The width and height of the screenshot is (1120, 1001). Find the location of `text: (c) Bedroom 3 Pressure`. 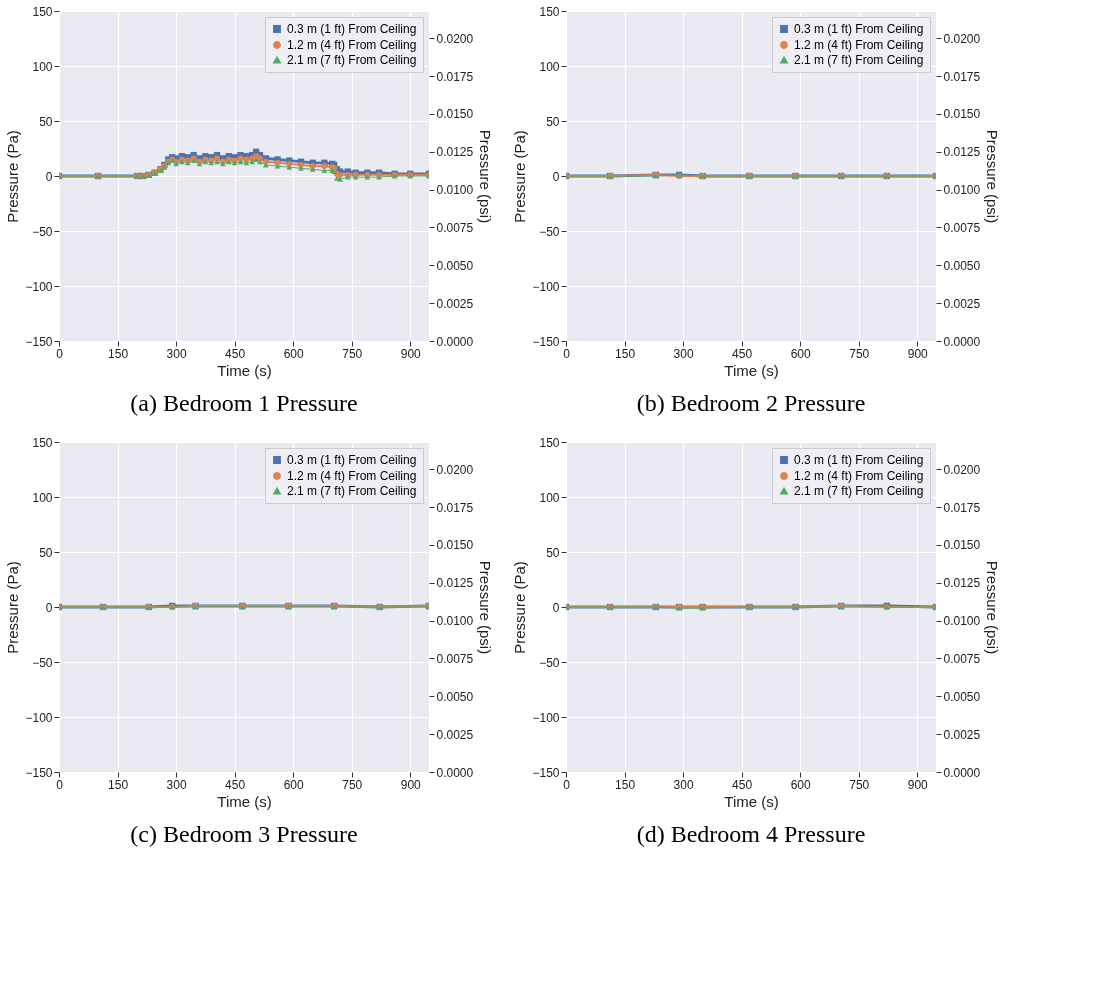

text: (c) Bedroom 3 Pressure is located at coordinates (244, 834).